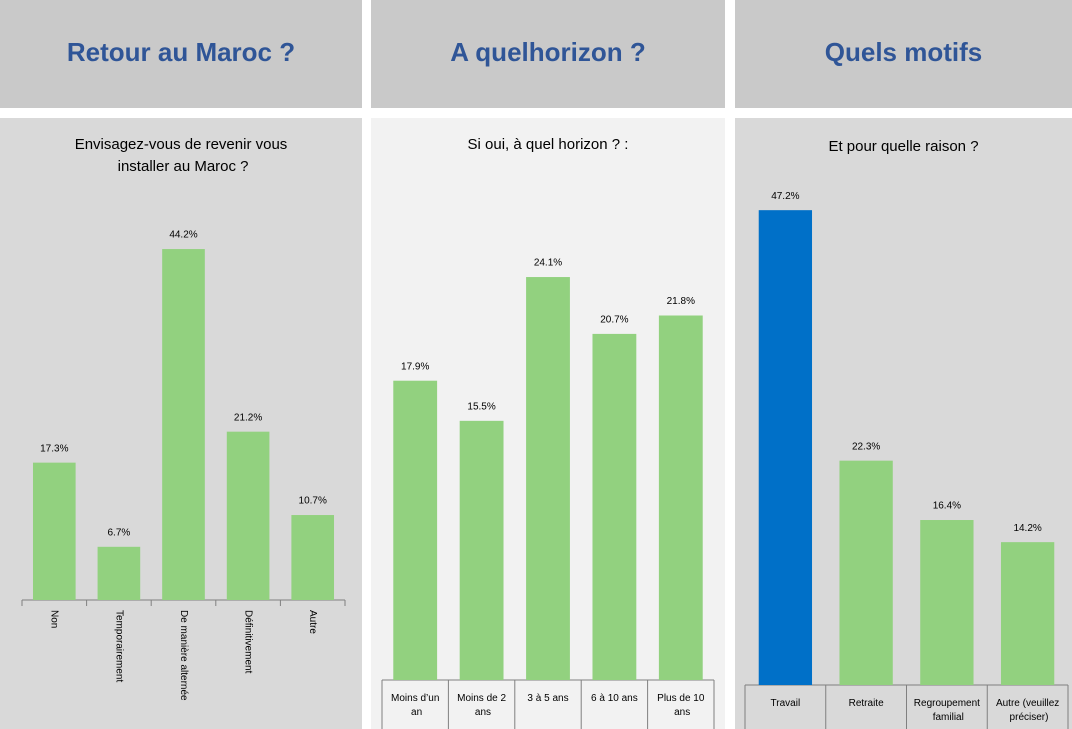  What do you see at coordinates (481, 705) in the screenshot?
I see `category-label: Moins de 2 ans` at bounding box center [481, 705].